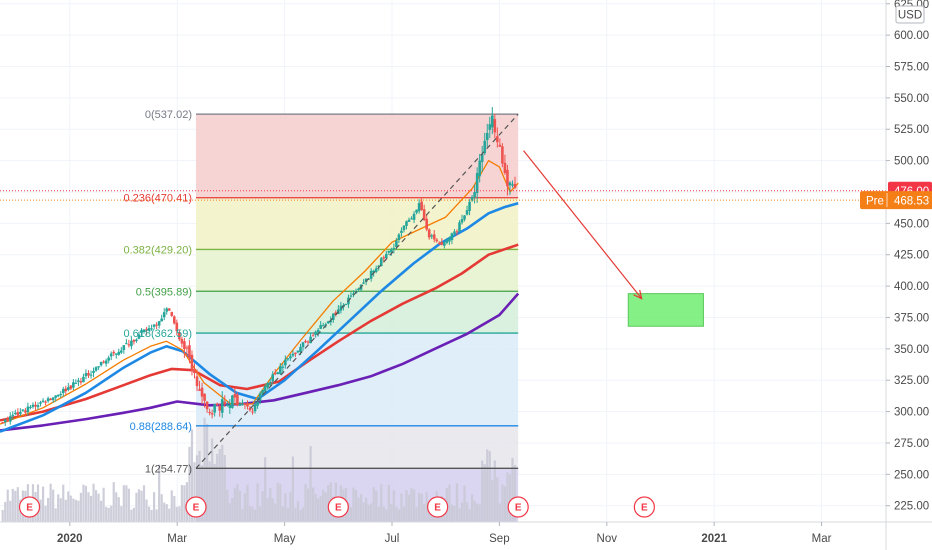 The image size is (932, 550). I want to click on currency-badge, so click(910, 14).